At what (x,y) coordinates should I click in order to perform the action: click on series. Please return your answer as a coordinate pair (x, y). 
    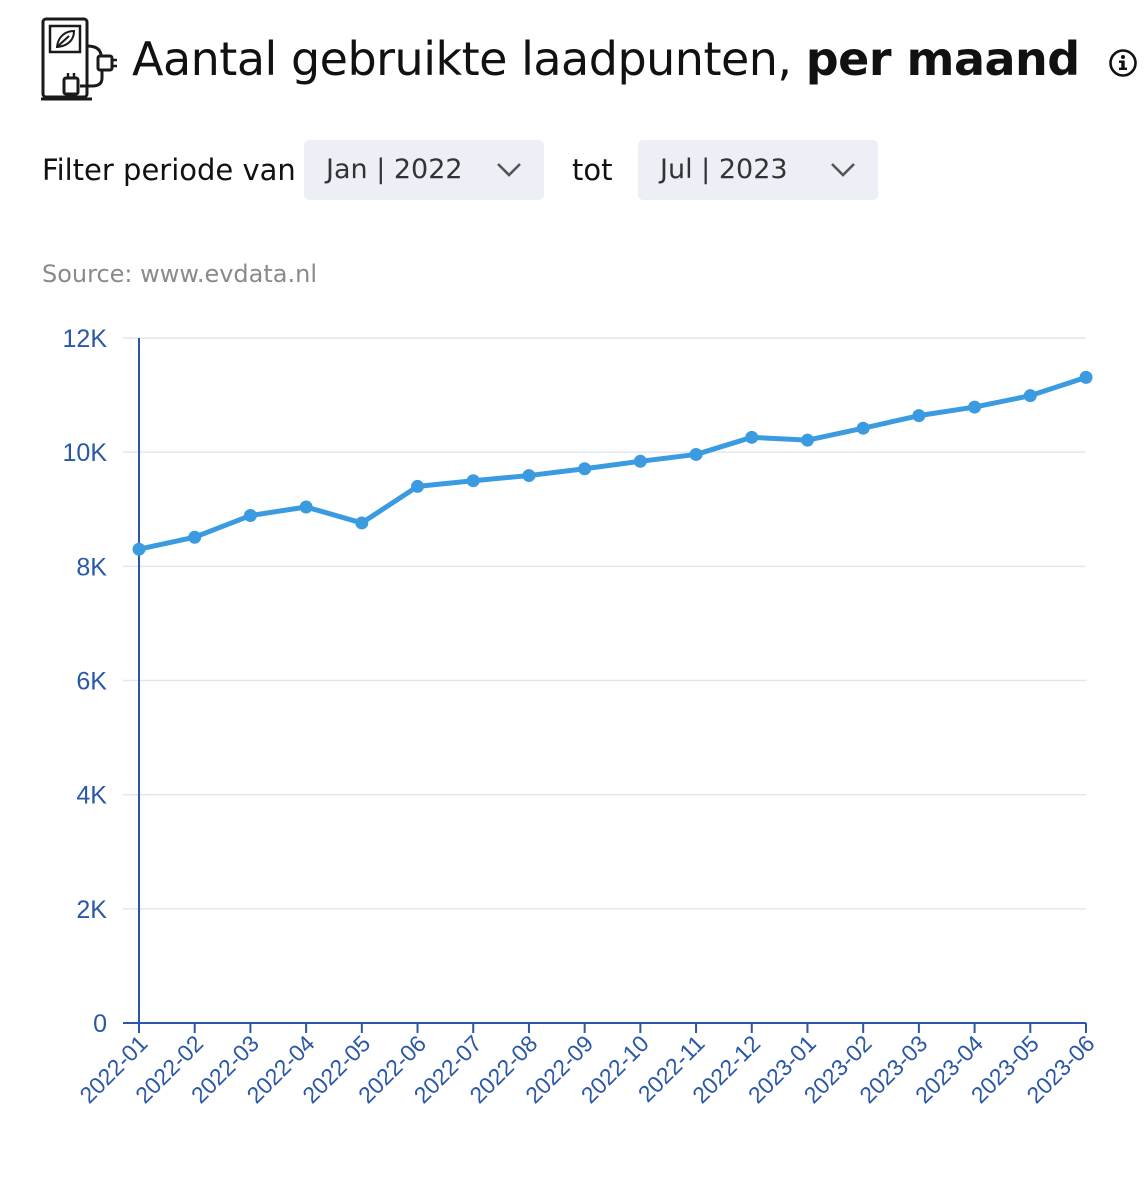
    Looking at the image, I should click on (612, 463).